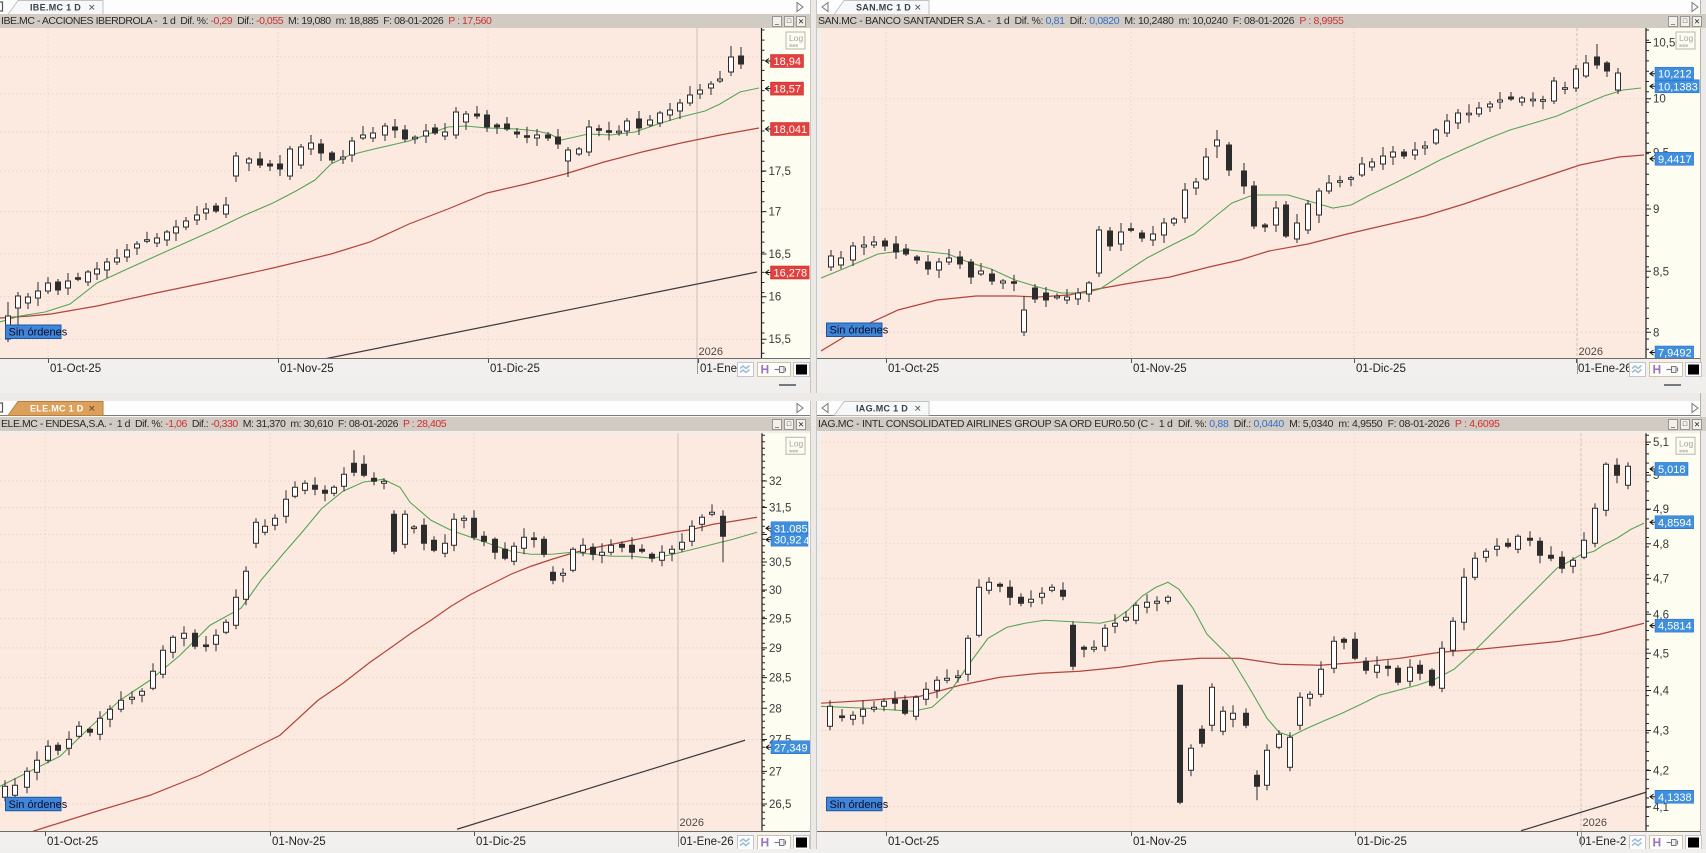  What do you see at coordinates (1656, 476) in the screenshot?
I see `svg-text: 5` at bounding box center [1656, 476].